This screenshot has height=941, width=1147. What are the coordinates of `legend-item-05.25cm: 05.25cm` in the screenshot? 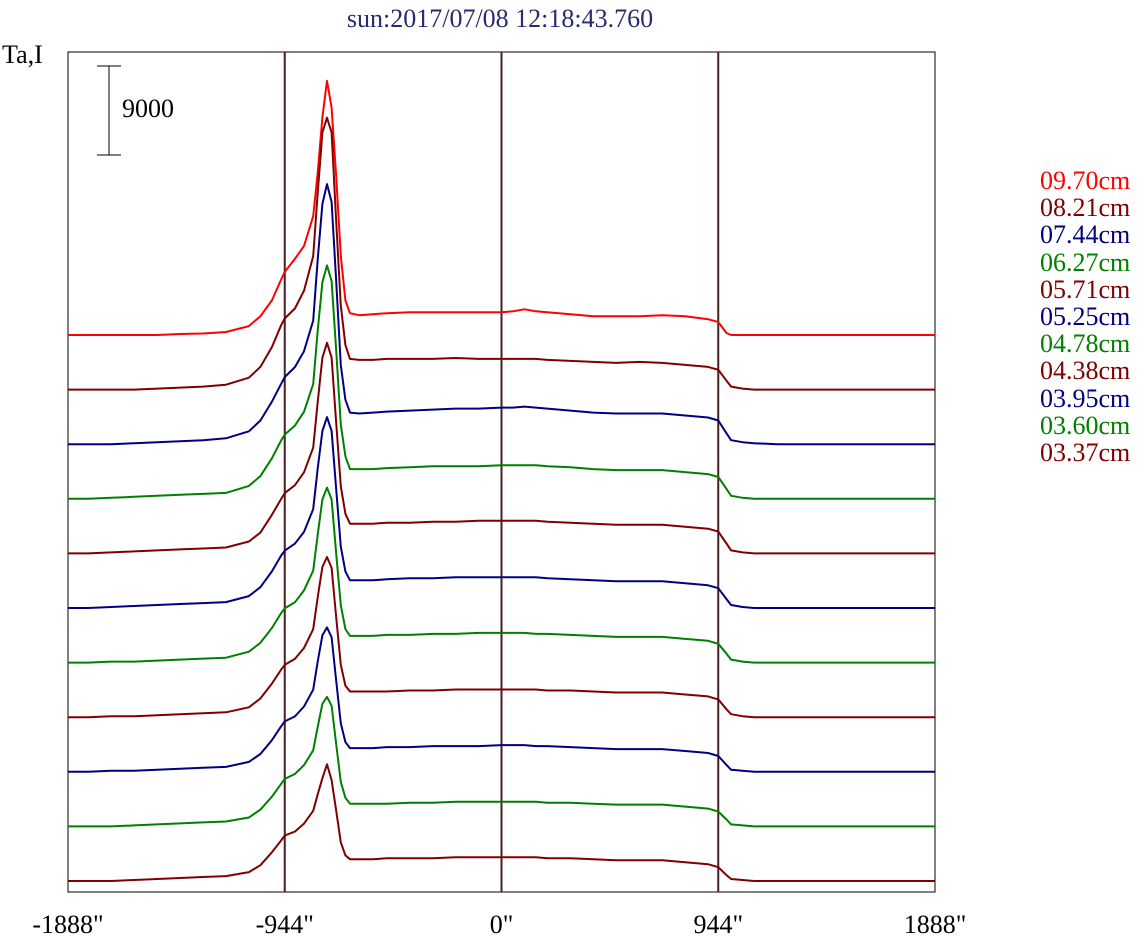 It's located at (1085, 316).